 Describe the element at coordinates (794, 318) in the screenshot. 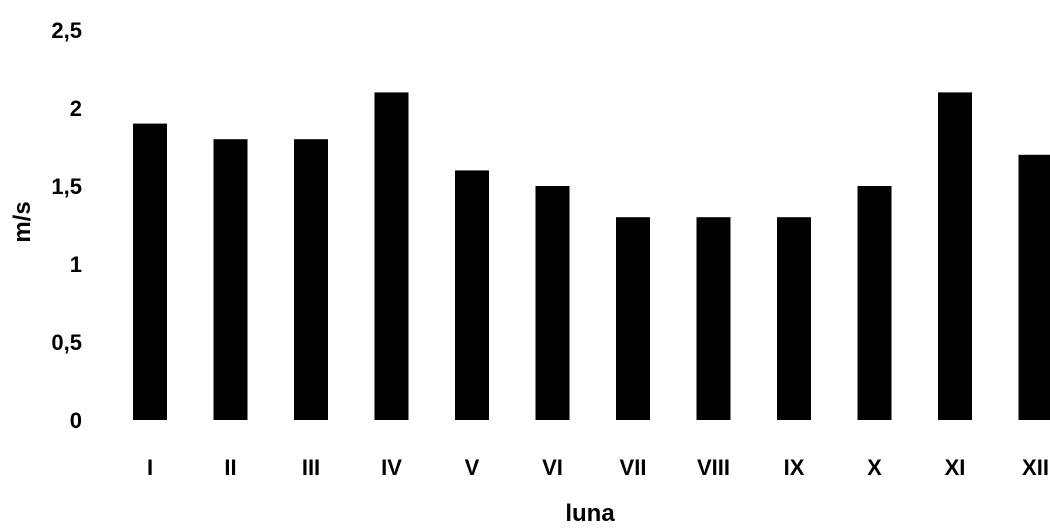

I see `bar-ix` at that location.